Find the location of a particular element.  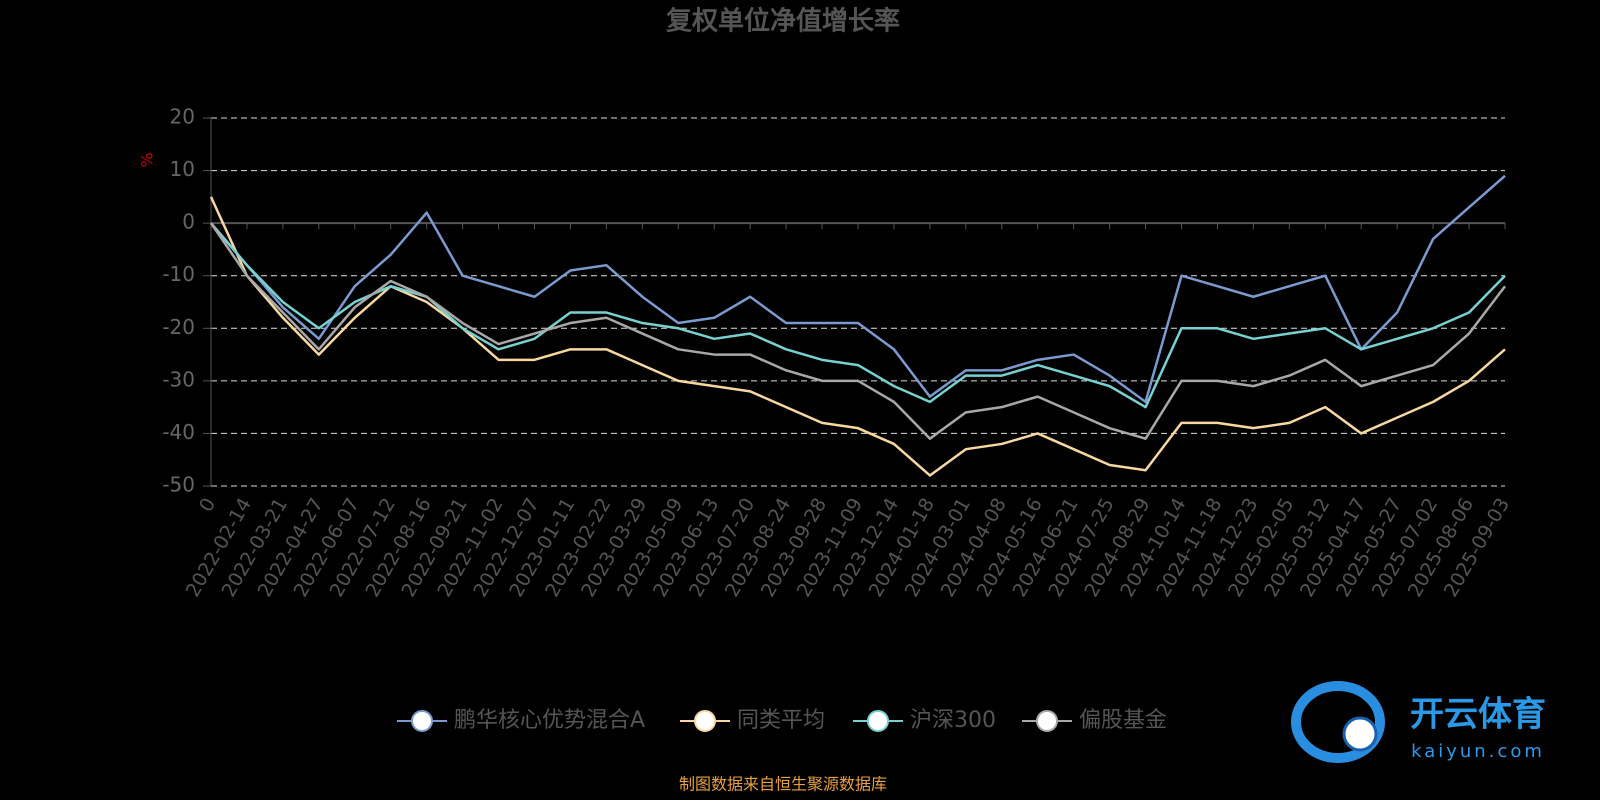

logo: 开云体育 kaiyun.com is located at coordinates (1418, 722).